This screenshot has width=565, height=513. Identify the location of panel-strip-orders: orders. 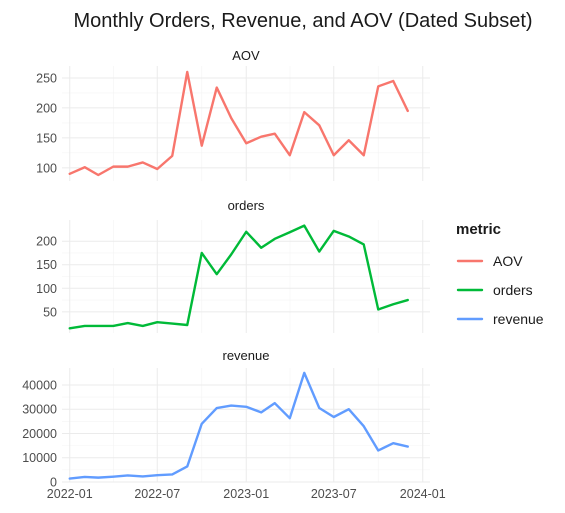
(246, 205).